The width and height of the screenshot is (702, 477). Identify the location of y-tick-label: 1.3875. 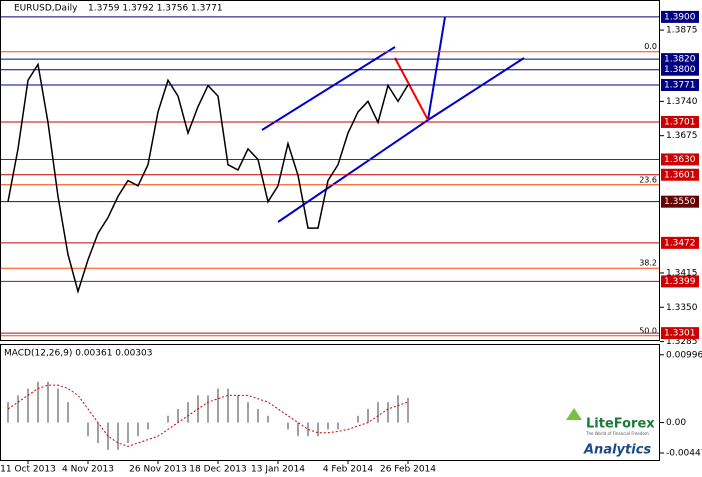
(682, 31).